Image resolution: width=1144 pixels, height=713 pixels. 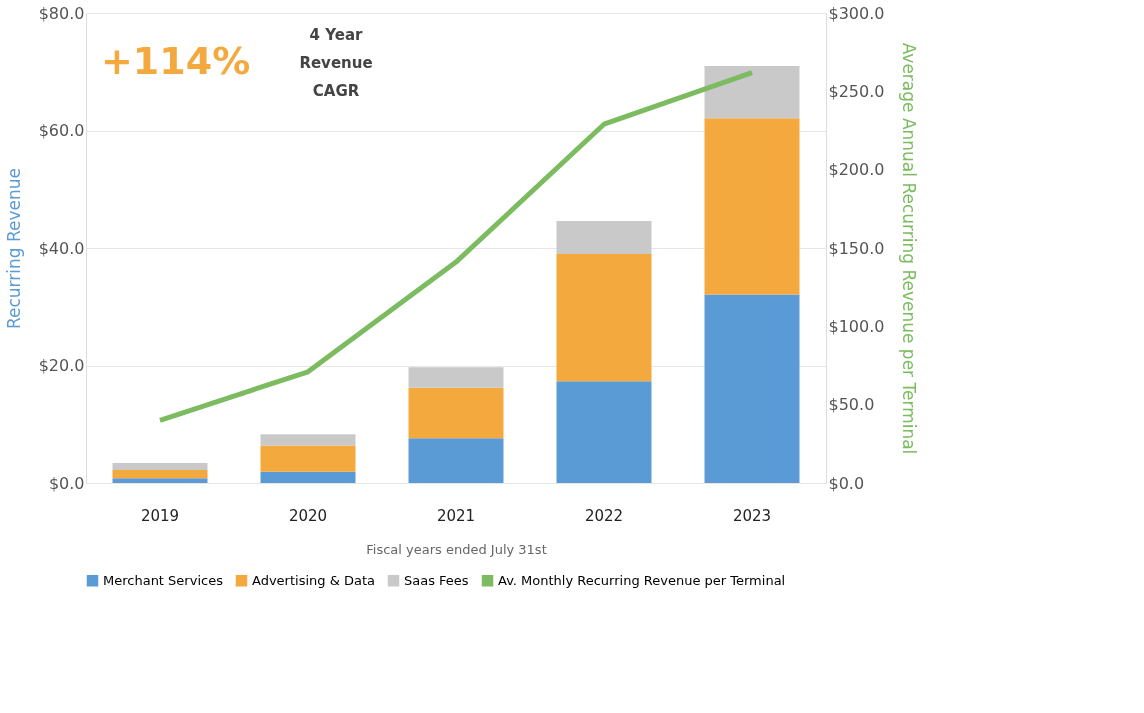 What do you see at coordinates (61, 365) in the screenshot?
I see `y-tick-label: $20.0` at bounding box center [61, 365].